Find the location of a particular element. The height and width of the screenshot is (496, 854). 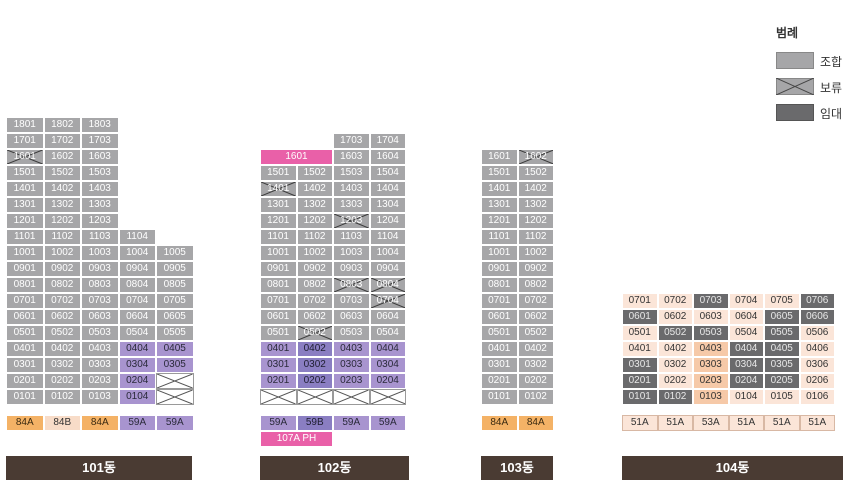

unit-number: 1402 is located at coordinates (62, 188).